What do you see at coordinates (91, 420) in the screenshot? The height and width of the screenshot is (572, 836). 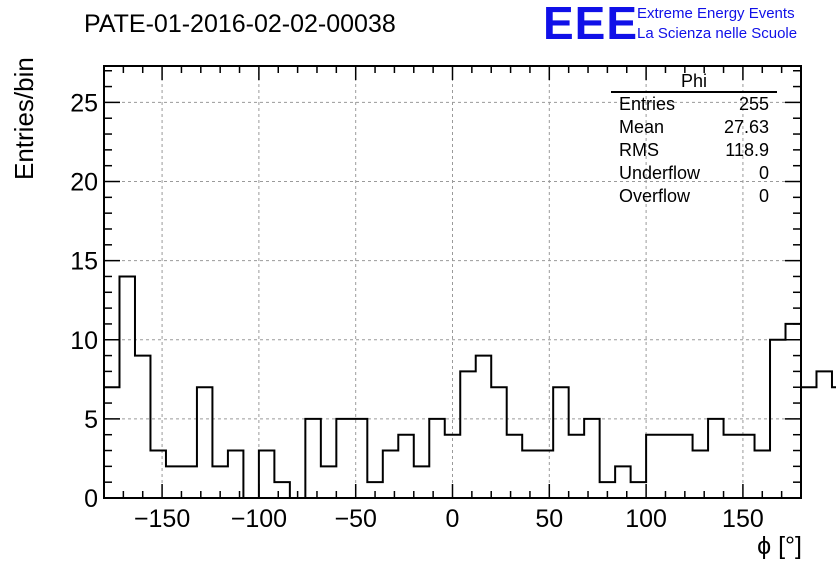 I see `y-tick-label: 5` at bounding box center [91, 420].